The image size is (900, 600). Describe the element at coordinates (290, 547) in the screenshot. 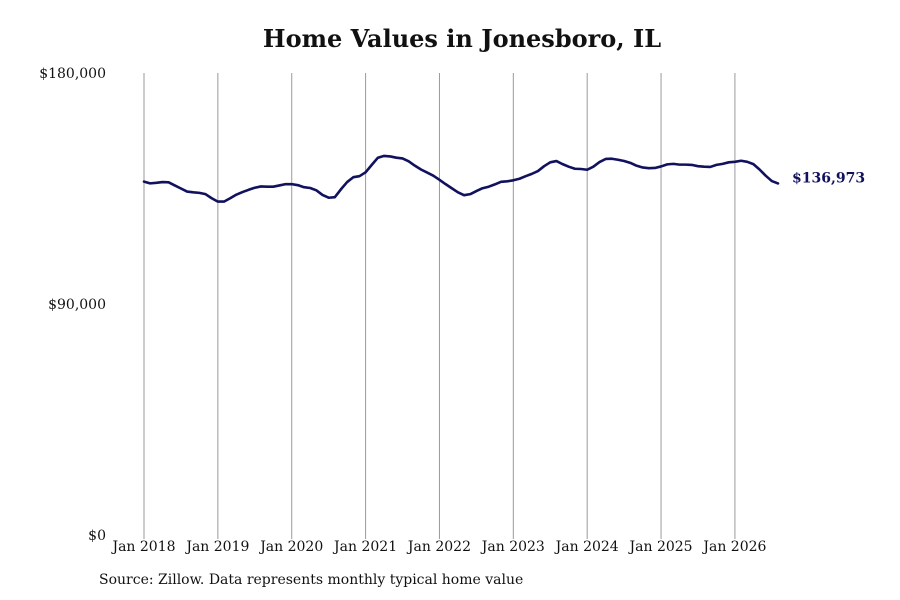

I see `x-tick-label: Jan 2020` at that location.